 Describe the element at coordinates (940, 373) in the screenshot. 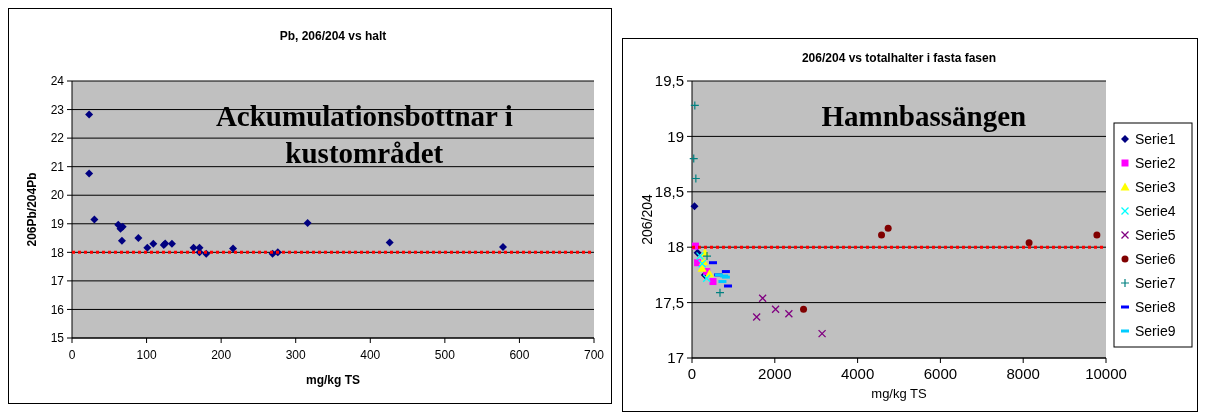

I see `x-tick-label: 6000` at that location.